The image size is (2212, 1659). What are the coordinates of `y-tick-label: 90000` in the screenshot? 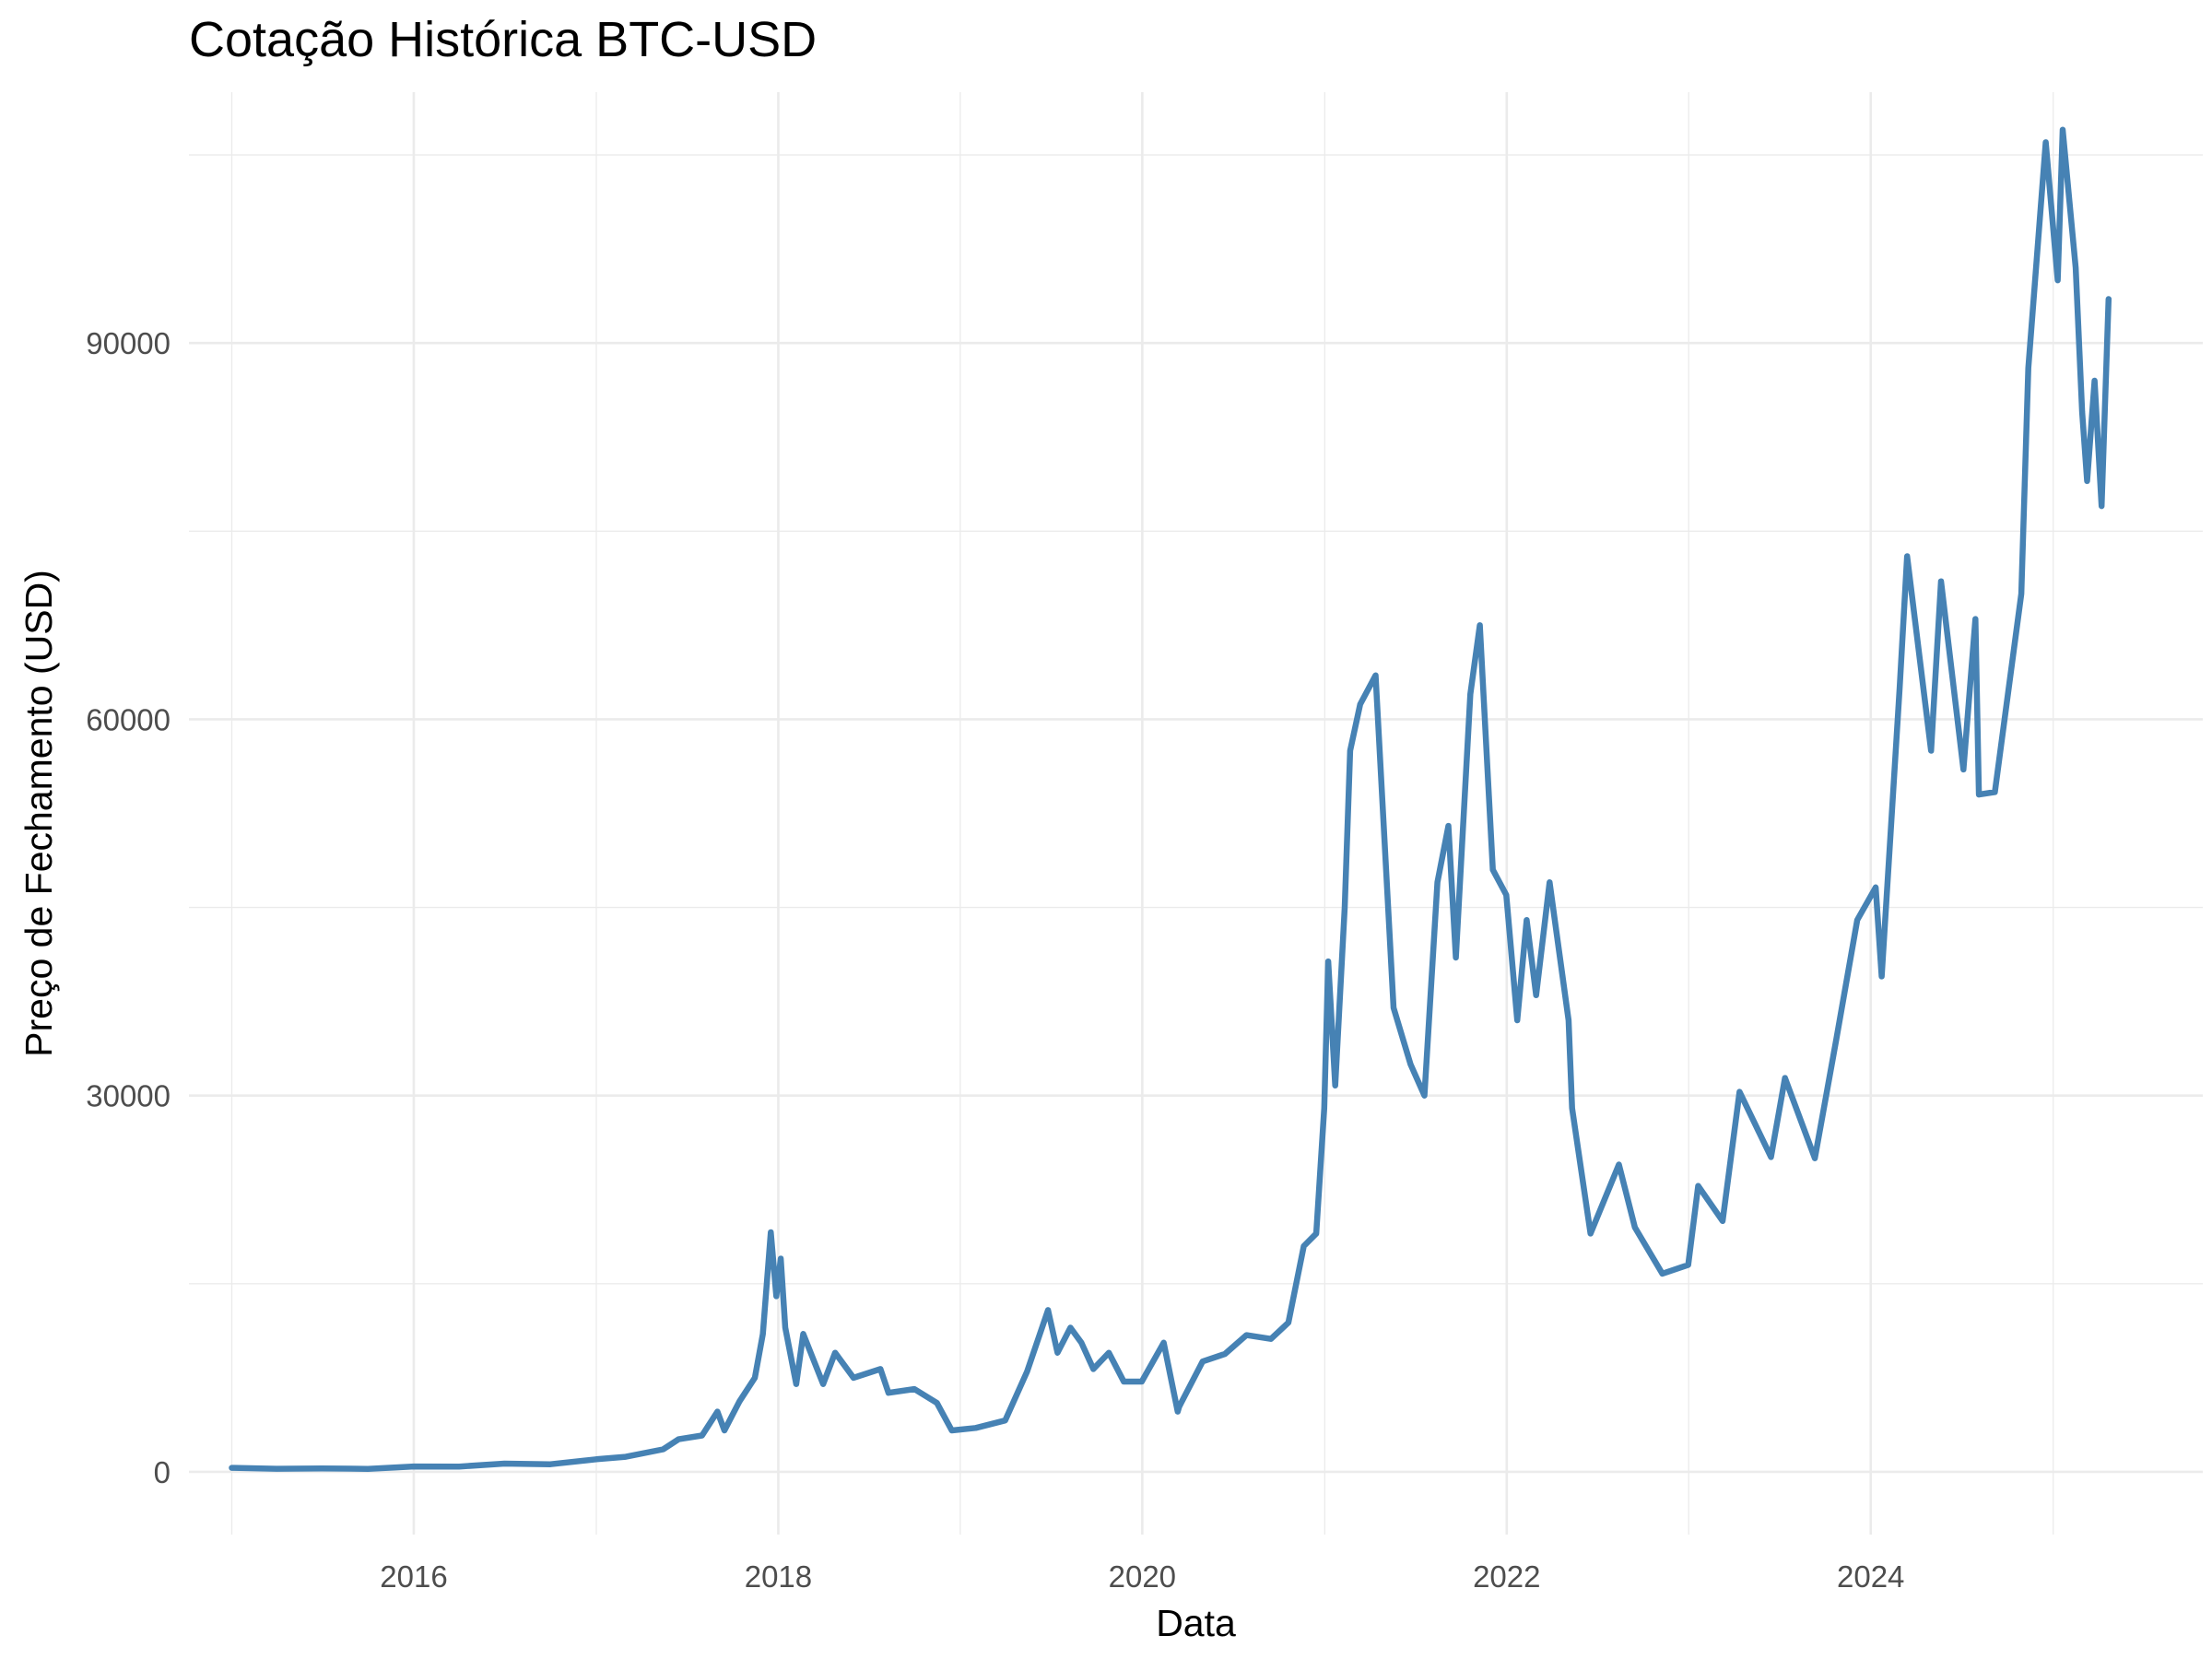 It's located at (128, 343).